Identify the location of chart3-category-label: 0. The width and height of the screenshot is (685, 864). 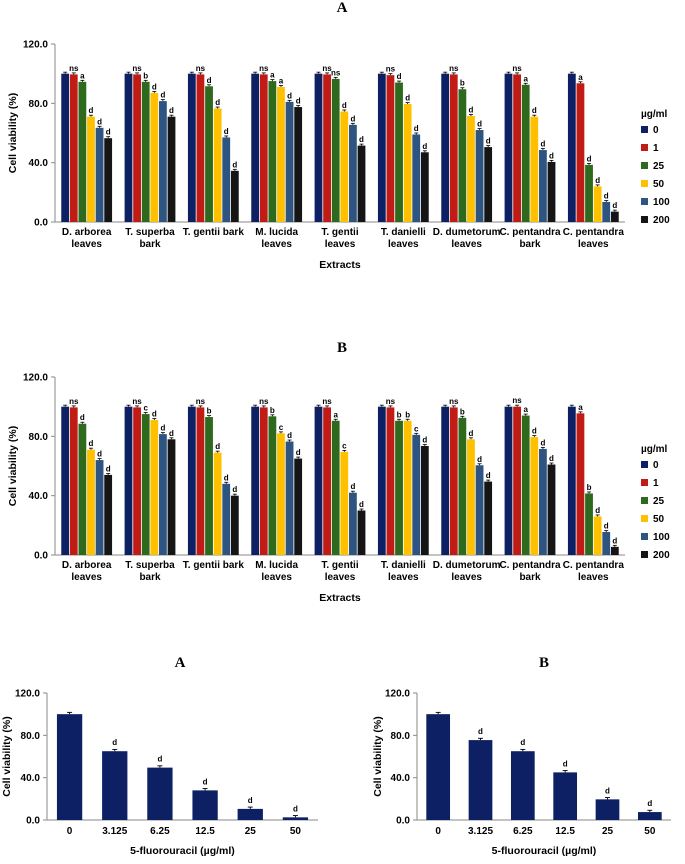
(438, 831).